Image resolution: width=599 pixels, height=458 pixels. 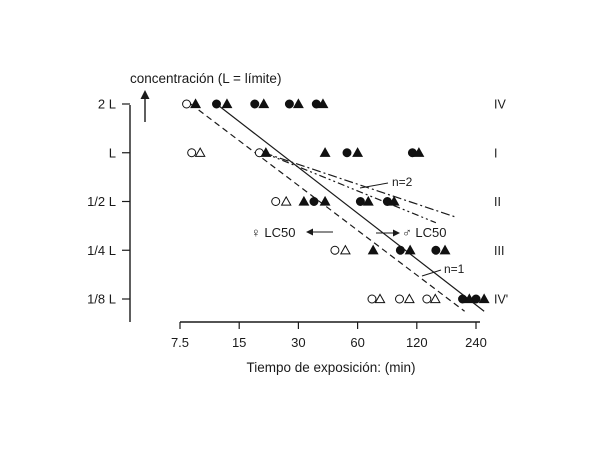 I want to click on group-label: I, so click(x=495, y=153).